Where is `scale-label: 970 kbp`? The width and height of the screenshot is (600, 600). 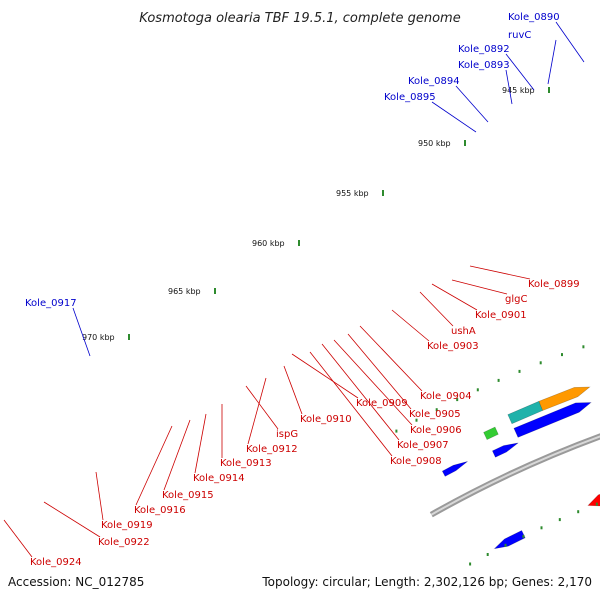 scale-label: 970 kbp is located at coordinates (98, 337).